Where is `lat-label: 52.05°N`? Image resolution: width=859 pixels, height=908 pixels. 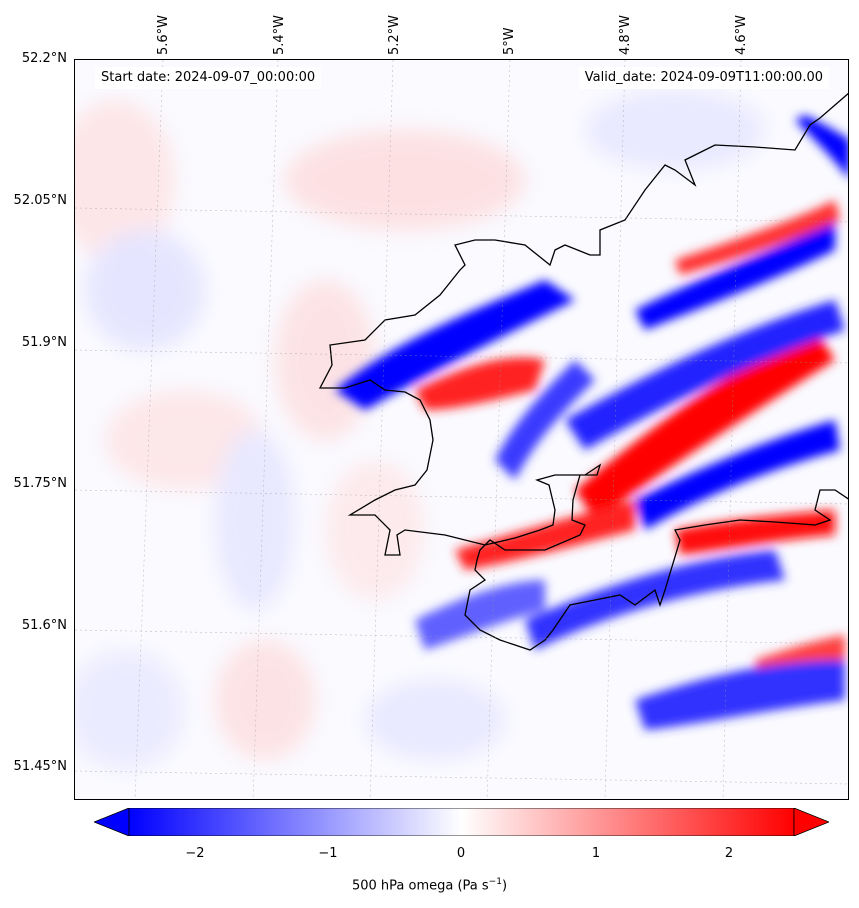 lat-label: 52.05°N is located at coordinates (40, 200).